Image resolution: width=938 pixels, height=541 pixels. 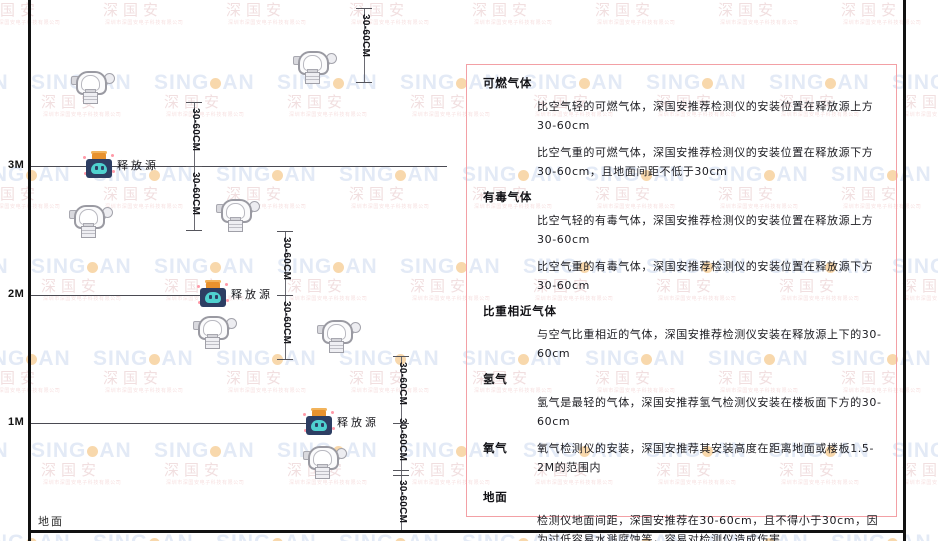 I want to click on dim-tick-upper-c, so click(x=194, y=230).